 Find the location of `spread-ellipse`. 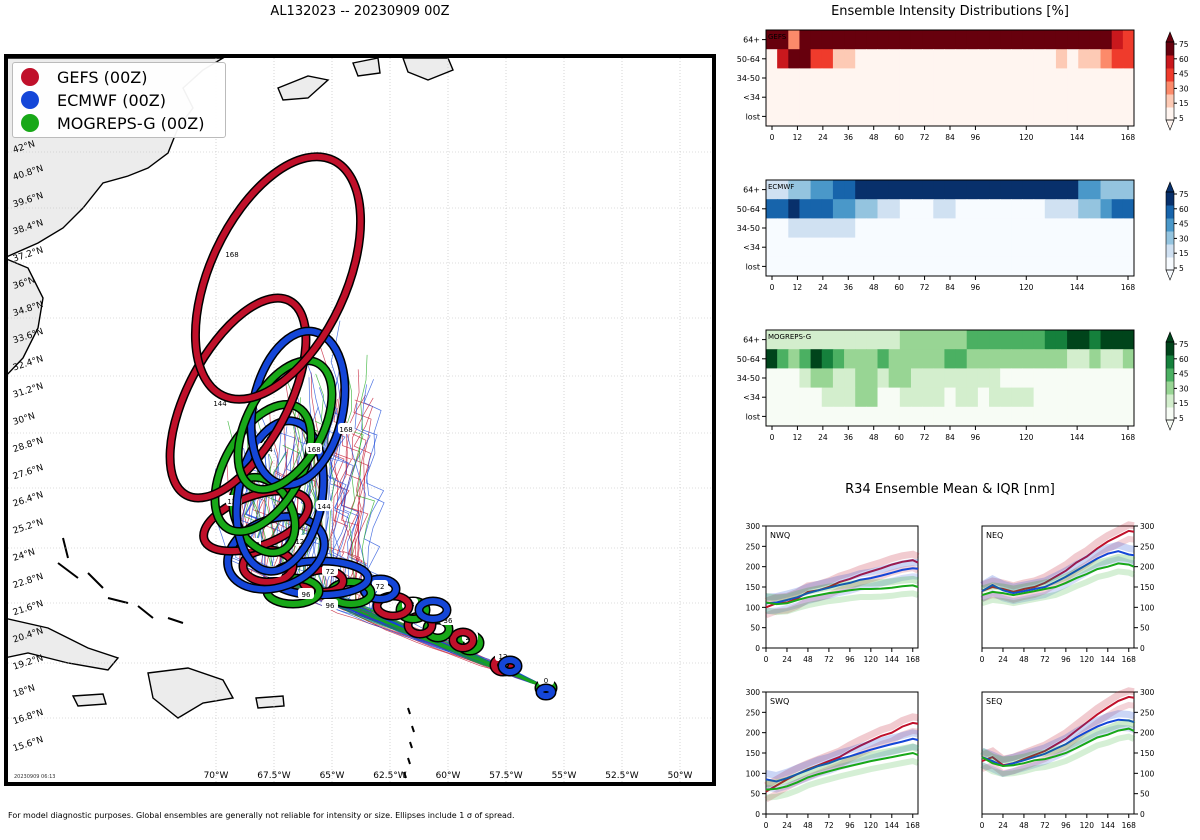

spread-ellipse is located at coordinates (285, 425).